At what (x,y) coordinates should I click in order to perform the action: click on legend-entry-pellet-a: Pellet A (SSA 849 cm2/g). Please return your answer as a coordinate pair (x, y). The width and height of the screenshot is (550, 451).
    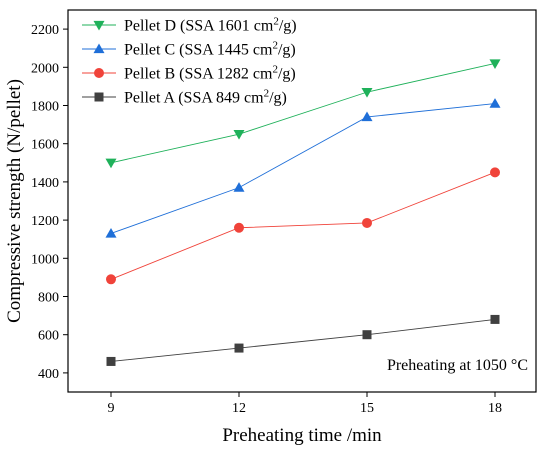
    Looking at the image, I should click on (184, 97).